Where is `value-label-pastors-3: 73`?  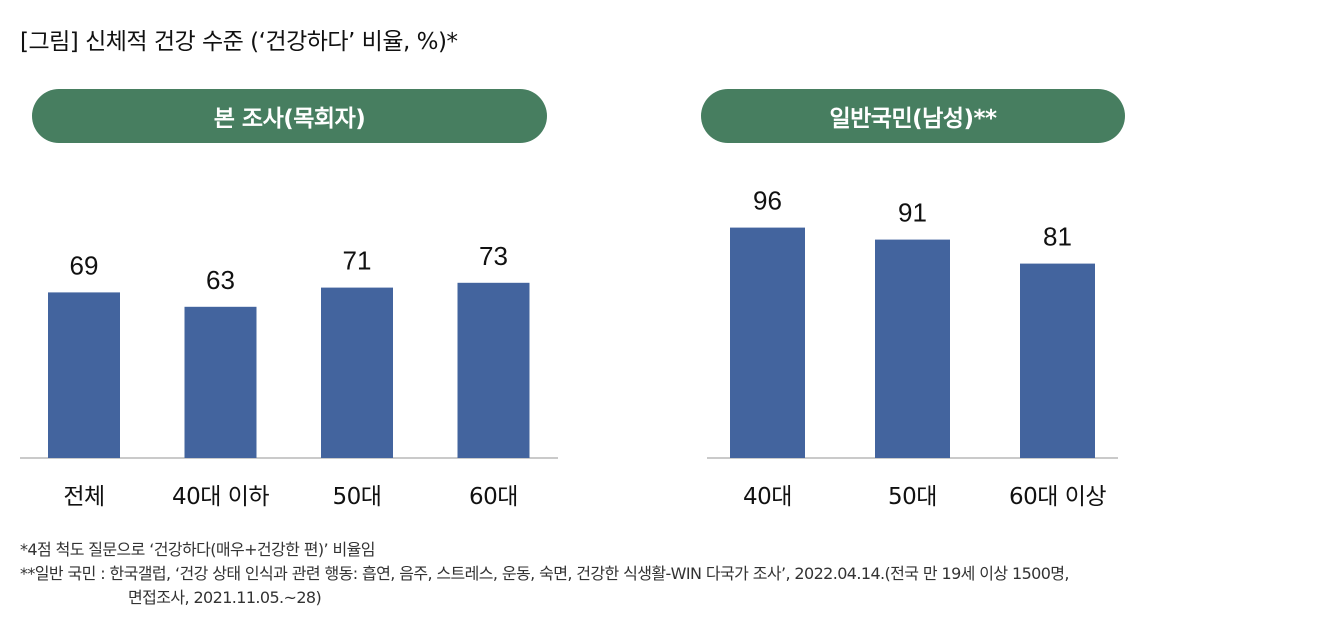
value-label-pastors-3: 73 is located at coordinates (493, 256).